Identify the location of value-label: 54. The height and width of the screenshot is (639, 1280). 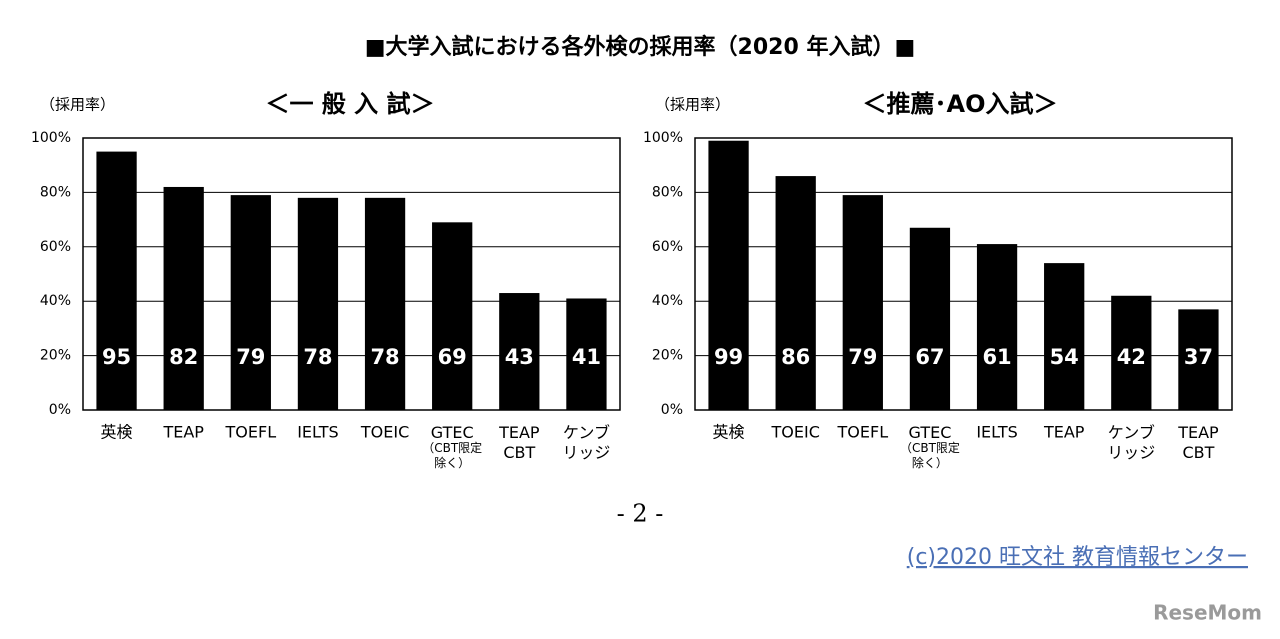
(1064, 357).